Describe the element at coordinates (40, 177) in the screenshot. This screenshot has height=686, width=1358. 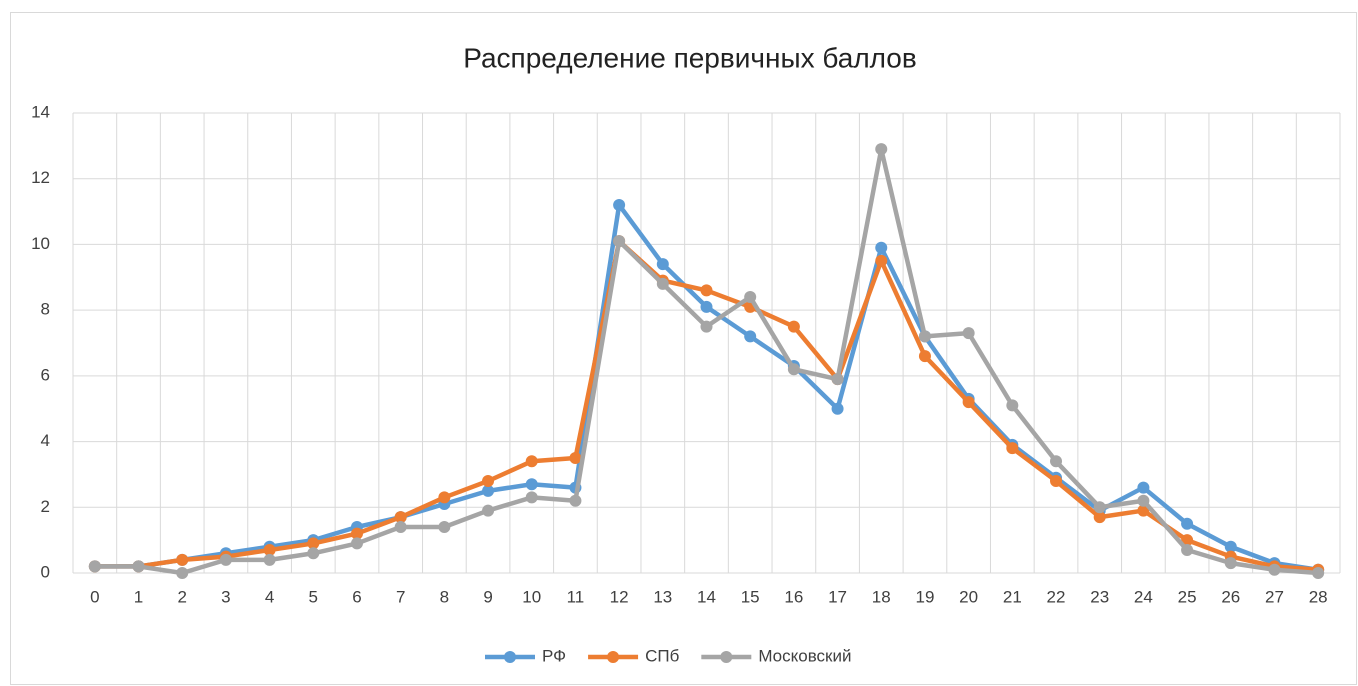
I see `y-tick-label: 12` at that location.